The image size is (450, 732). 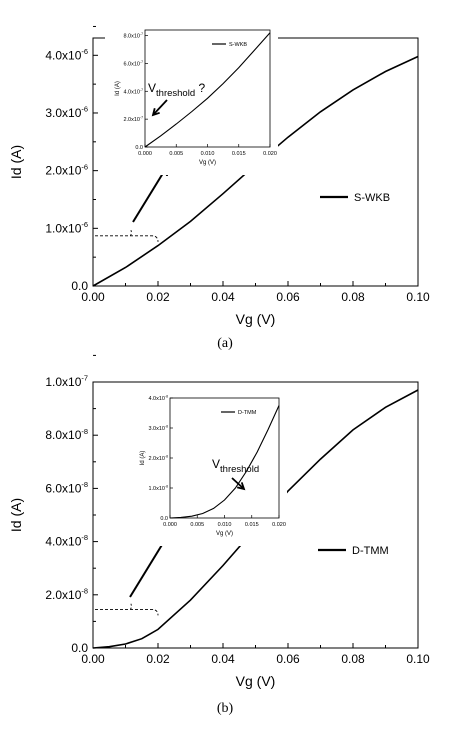 I want to click on panel-b-caption: (b), so click(x=225, y=708).